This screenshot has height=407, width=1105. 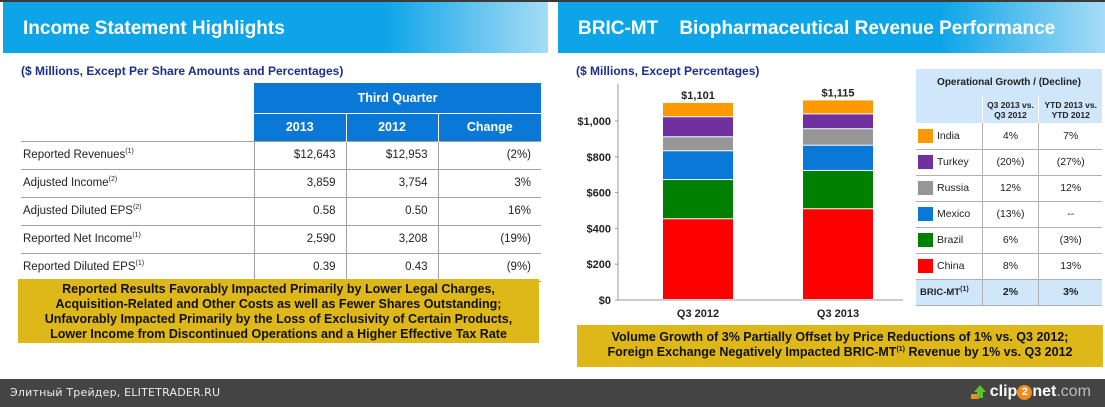 I want to click on y-tick-label: $0, so click(x=605, y=301).